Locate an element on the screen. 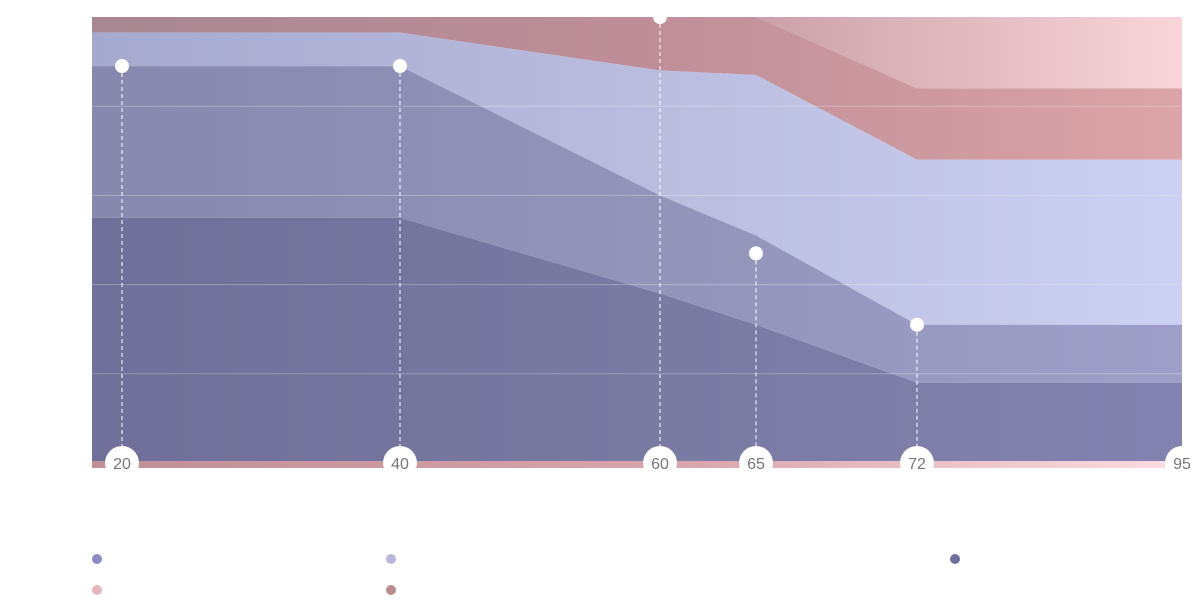  x-axis-base-band-rect is located at coordinates (637, 464).